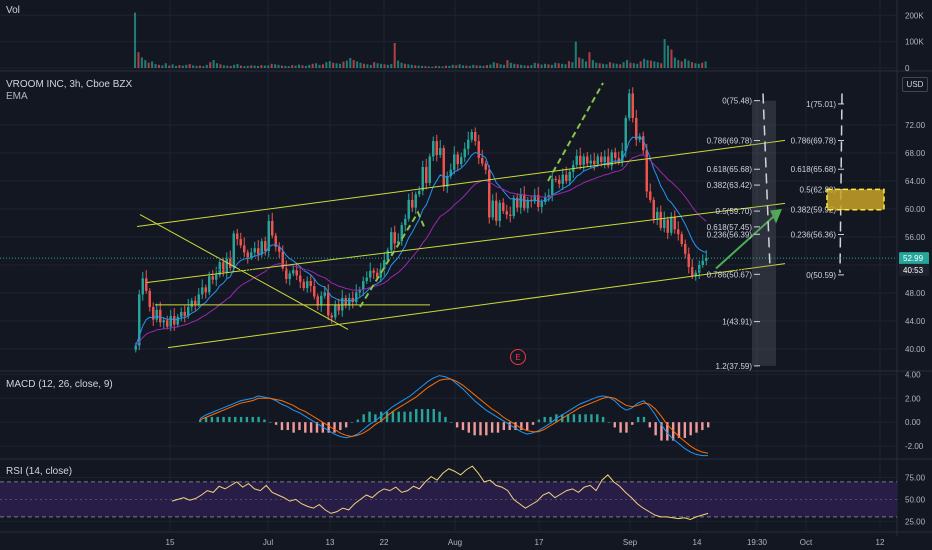 Image resolution: width=932 pixels, height=550 pixels. What do you see at coordinates (17, 96) in the screenshot?
I see `ema-label: EMA` at bounding box center [17, 96].